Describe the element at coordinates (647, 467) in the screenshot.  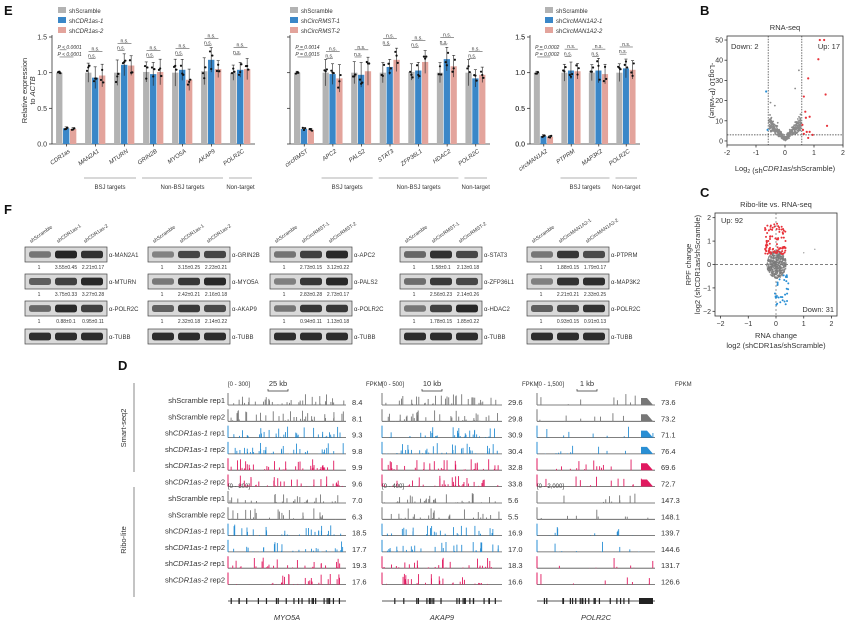
I see `track-peak` at that location.